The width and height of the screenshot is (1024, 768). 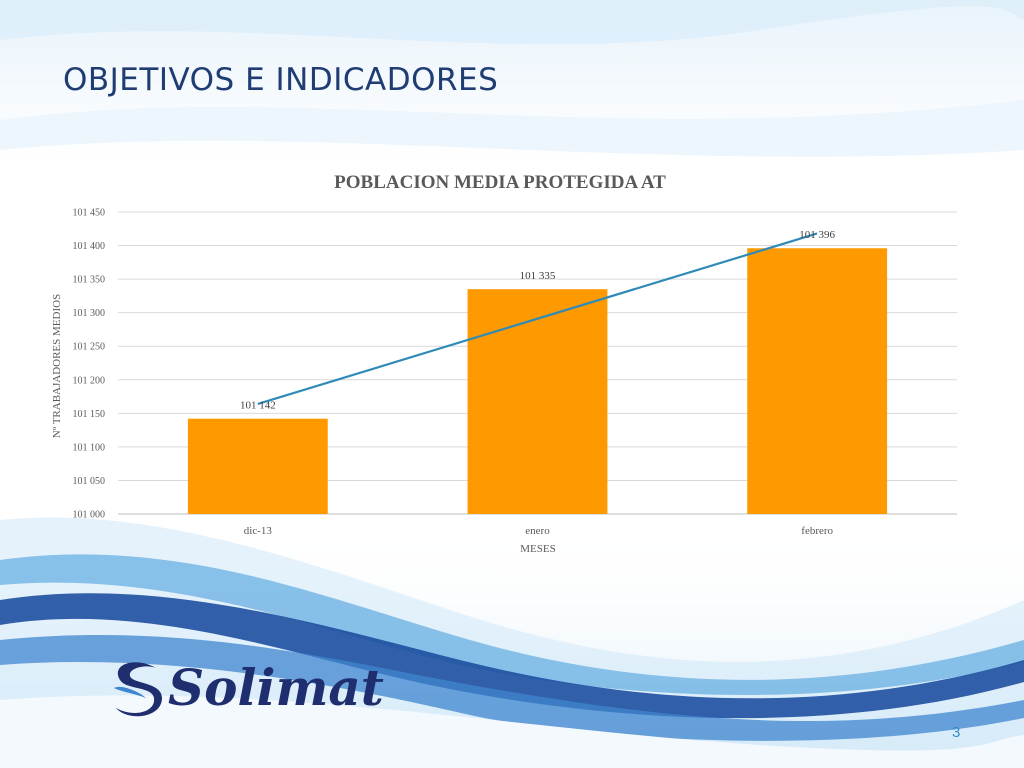 What do you see at coordinates (89, 447) in the screenshot?
I see `y-tick-label: 101 100` at bounding box center [89, 447].